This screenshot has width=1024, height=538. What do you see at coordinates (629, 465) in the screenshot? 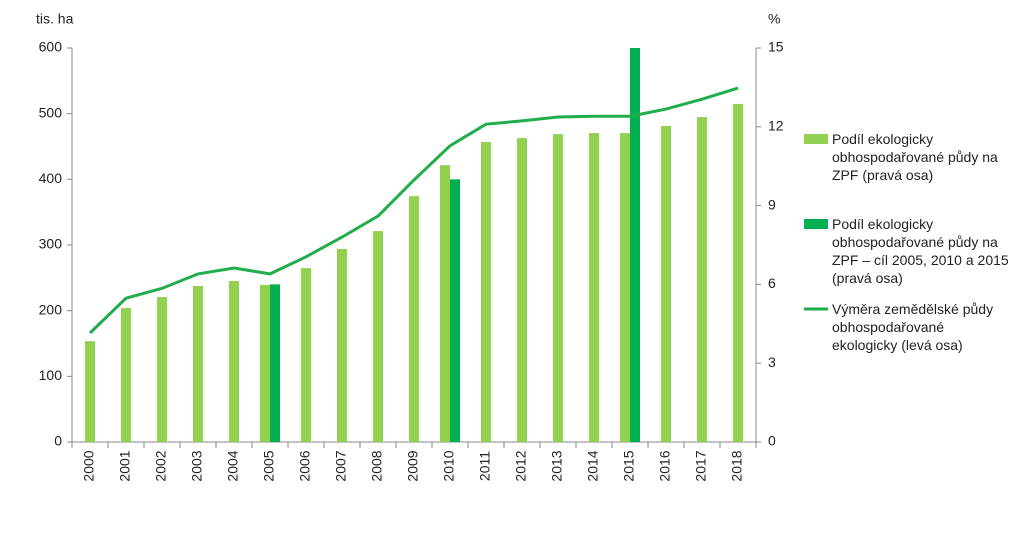
I see `x-tick-label: 2015` at bounding box center [629, 465].